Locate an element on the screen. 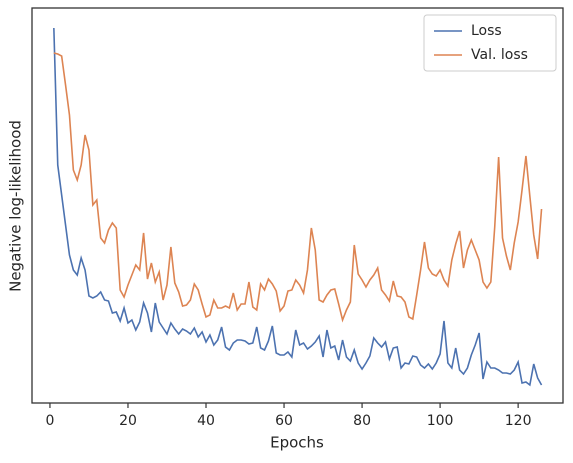 The image size is (573, 463). x-tick-label: 100 is located at coordinates (440, 421).